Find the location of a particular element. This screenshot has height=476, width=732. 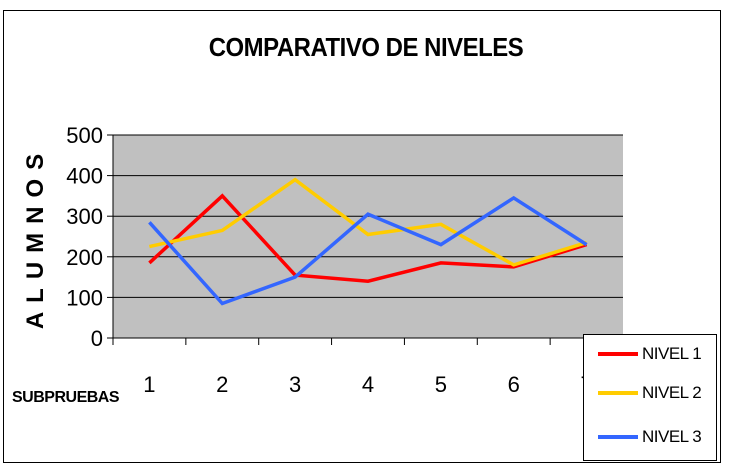

chart-title: COMPARATIVO DE NIVELES is located at coordinates (366, 47).